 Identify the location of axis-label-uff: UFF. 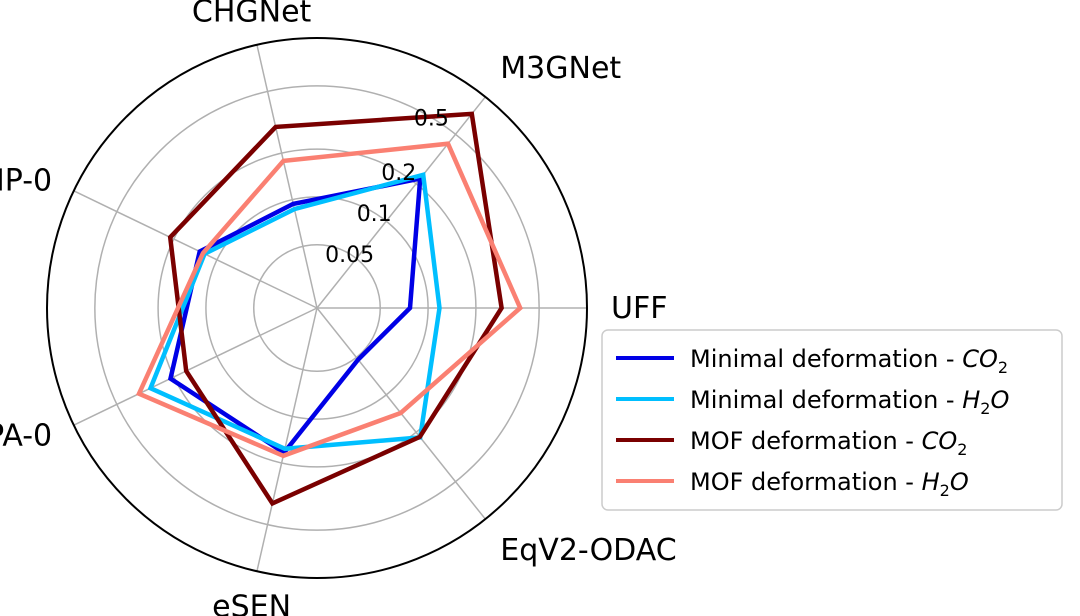
(639, 308).